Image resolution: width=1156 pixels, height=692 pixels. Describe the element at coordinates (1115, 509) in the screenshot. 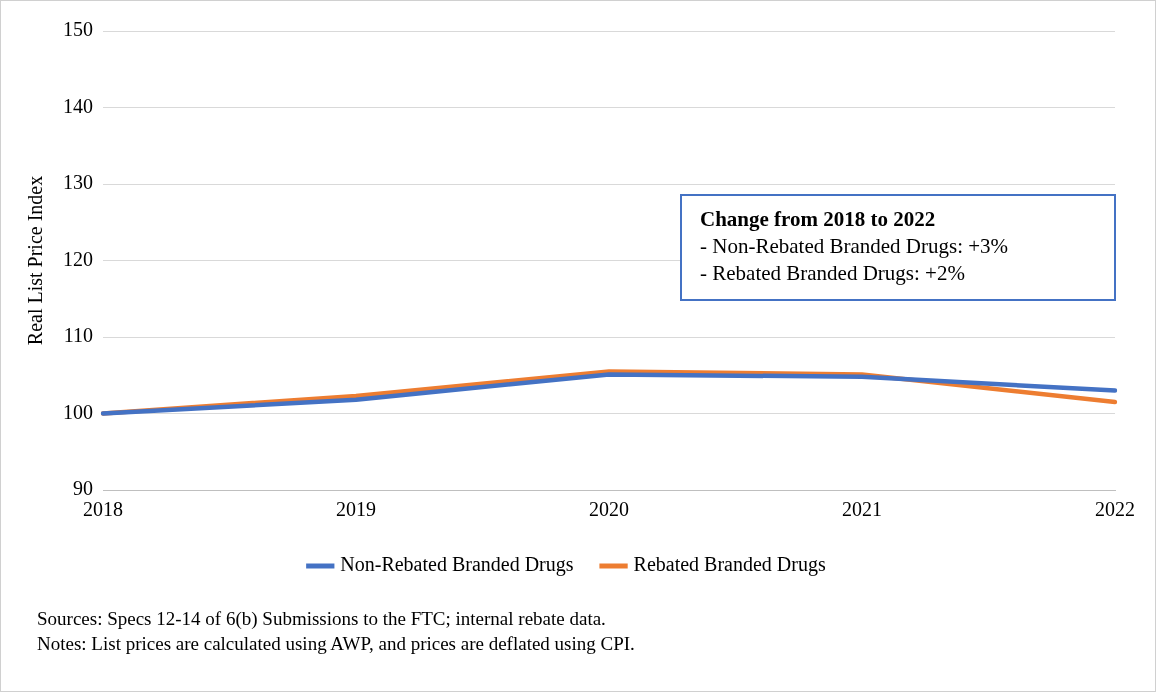

I see `x-tick-label: 2022` at that location.